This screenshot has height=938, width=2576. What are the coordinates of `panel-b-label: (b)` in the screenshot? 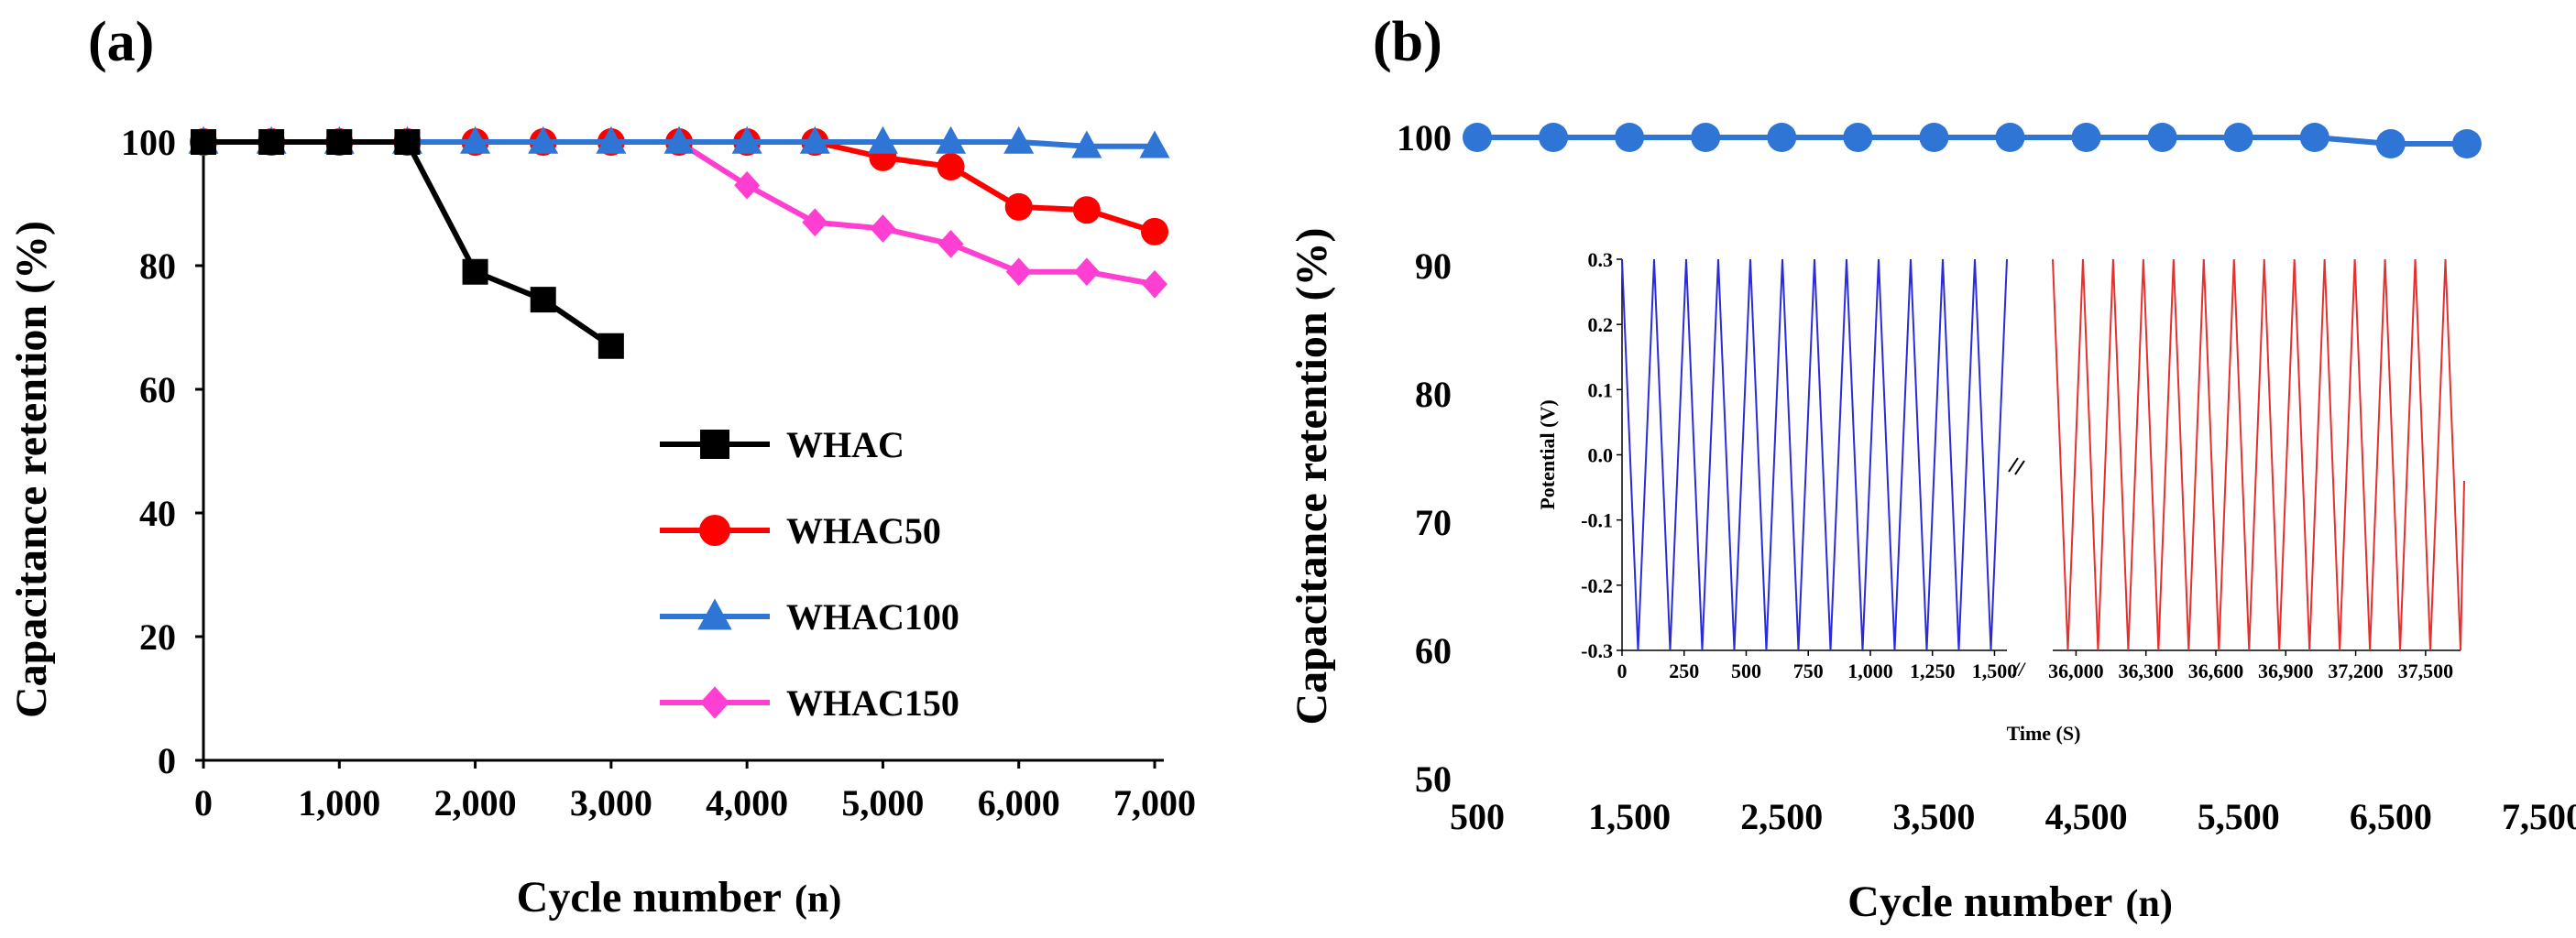 It's located at (1408, 42).